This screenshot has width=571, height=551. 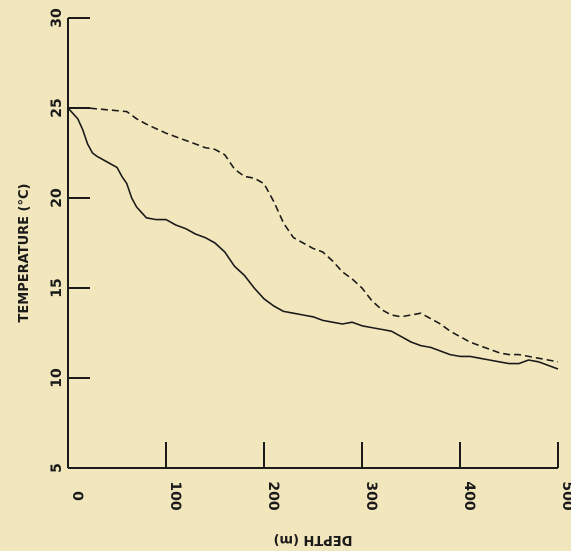 What do you see at coordinates (319, 476) in the screenshot?
I see `x-axis: 0 100 200 300 400 500` at bounding box center [319, 476].